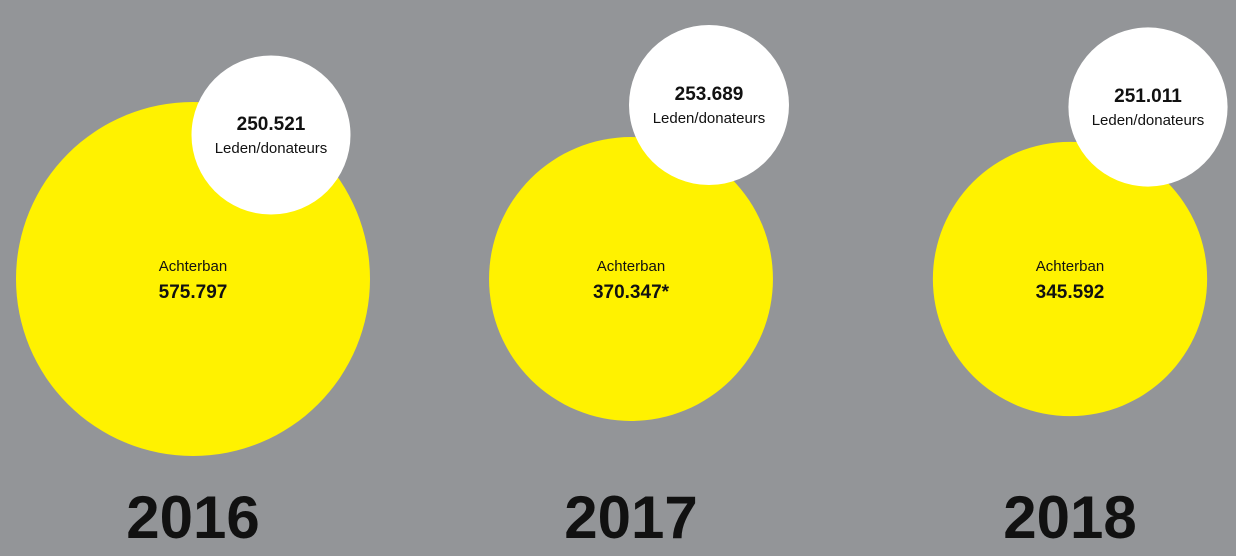 This screenshot has width=1236, height=556. Describe the element at coordinates (193, 292) in the screenshot. I see `bubble-value: 575.797` at that location.